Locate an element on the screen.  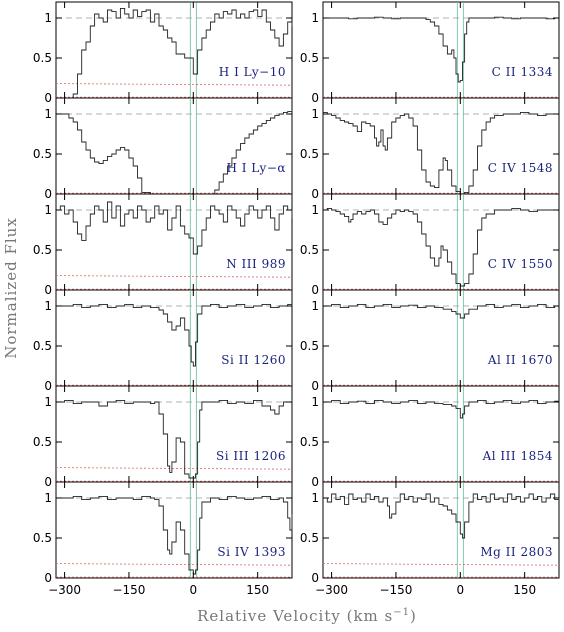
panel-5: 0 0.5 1 Si IV 1393 −300 −150 0 150 is located at coordinates (163, 539).